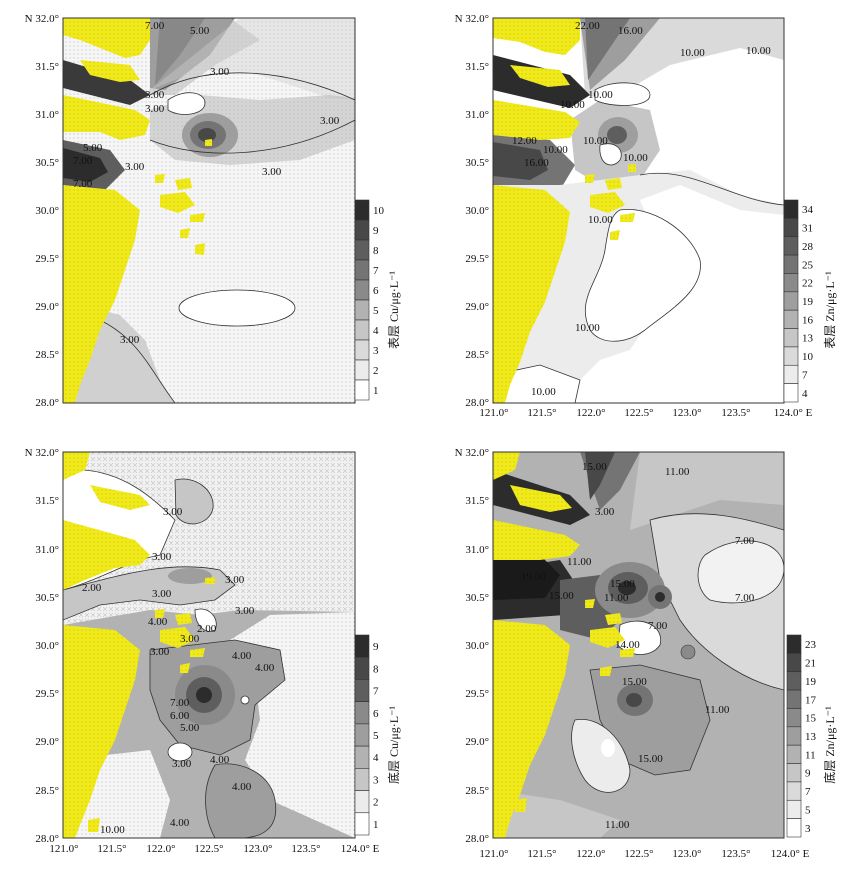 This screenshot has height=882, width=864. Describe the element at coordinates (376, 371) in the screenshot. I see `legend-tick: 2` at that location.